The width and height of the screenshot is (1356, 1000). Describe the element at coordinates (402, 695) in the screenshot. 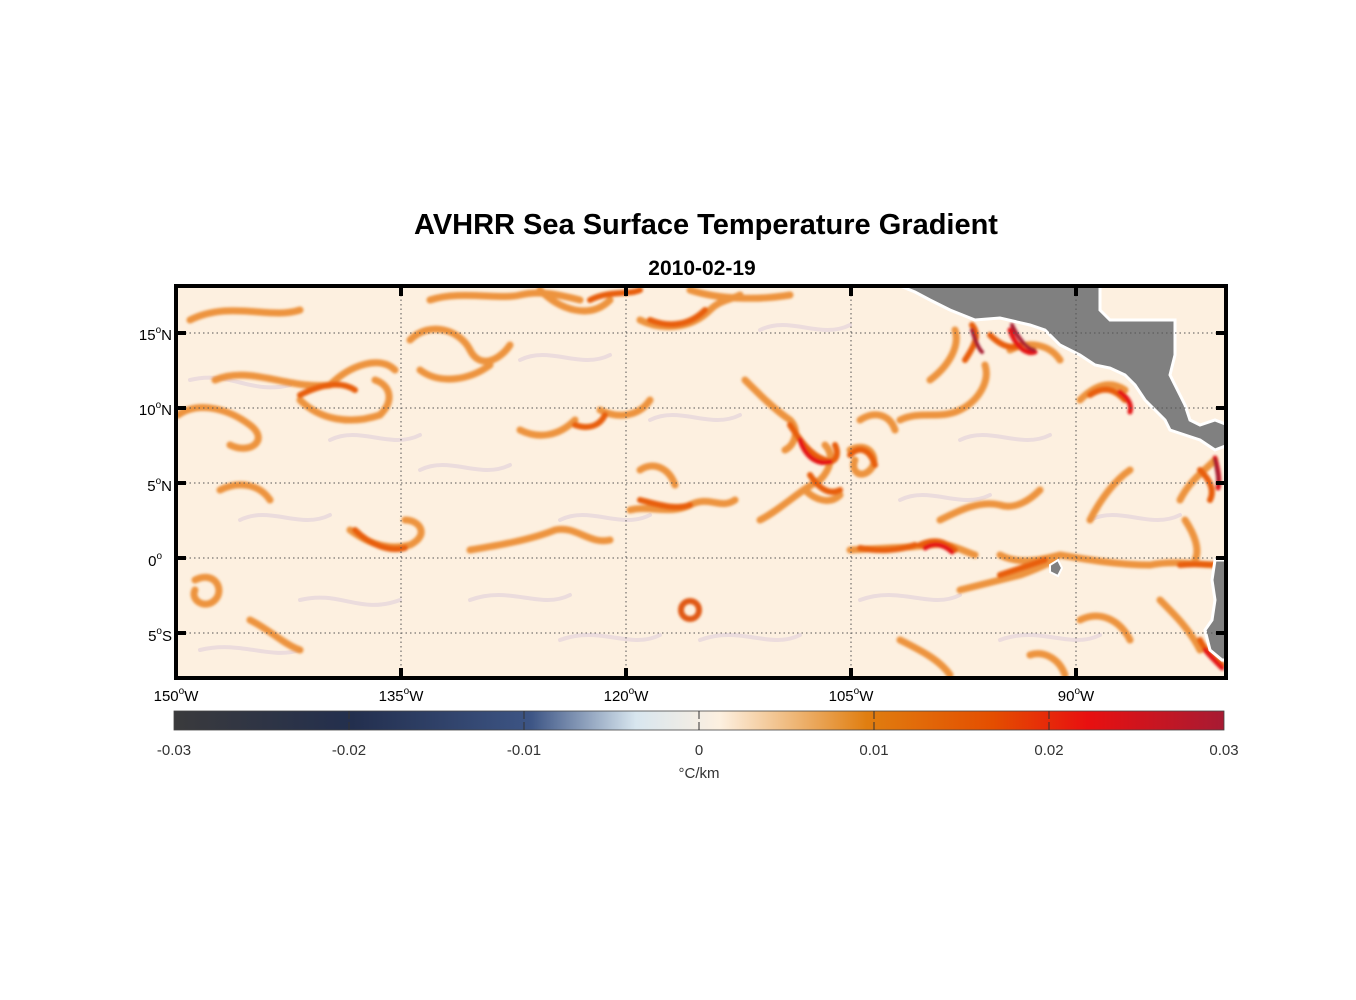

I see `lon-tick-label: 135oW` at that location.